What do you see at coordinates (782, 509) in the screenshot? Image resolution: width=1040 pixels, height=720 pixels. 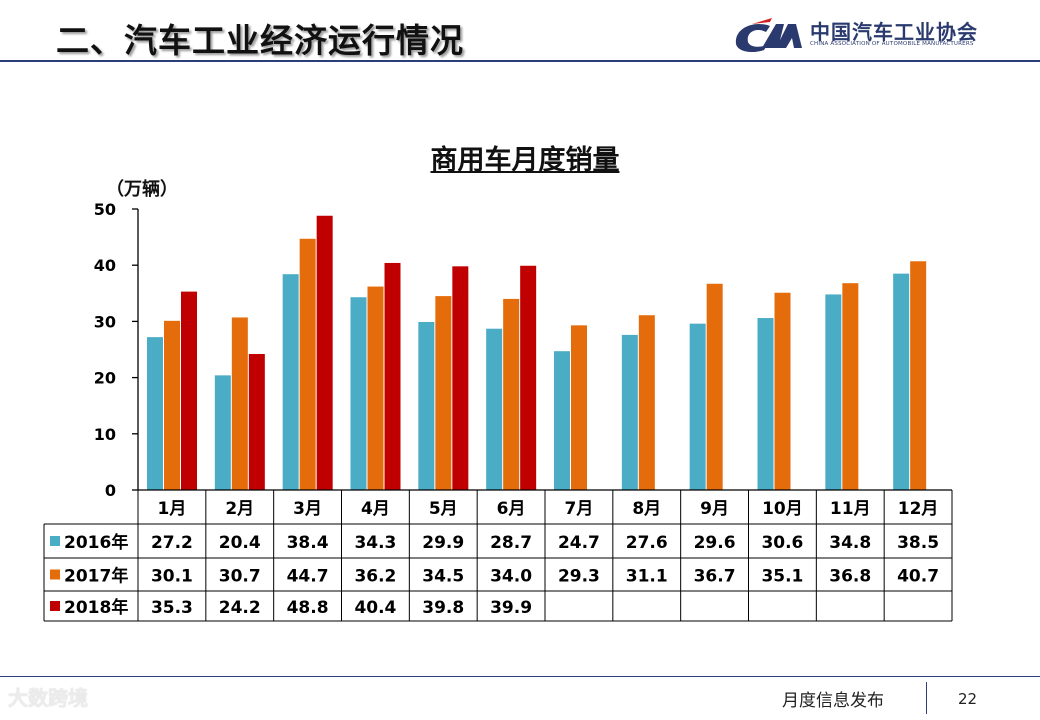 I see `category-label: 10月` at bounding box center [782, 509].